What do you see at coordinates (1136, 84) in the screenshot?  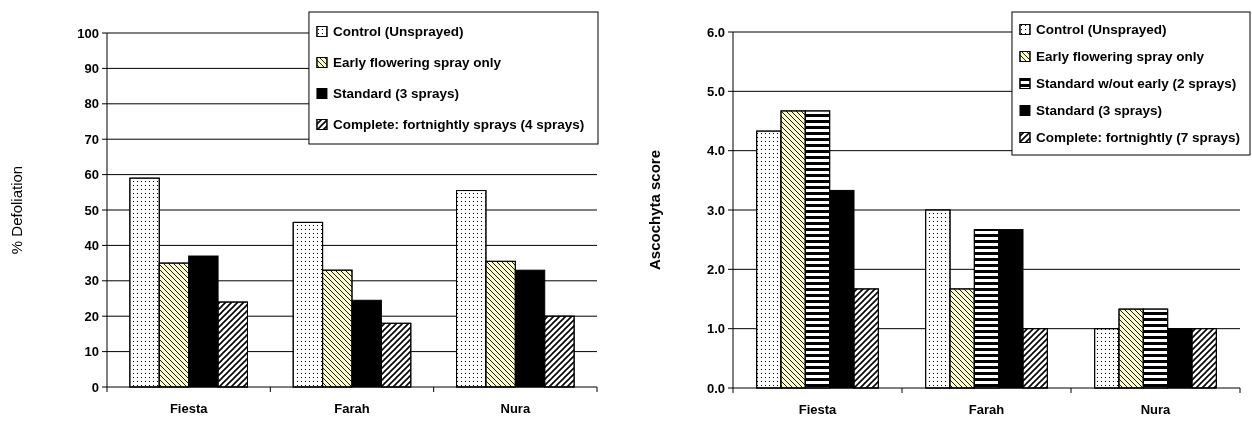 I see `legend-label: Standard w/out early (2 sprays)` at bounding box center [1136, 84].